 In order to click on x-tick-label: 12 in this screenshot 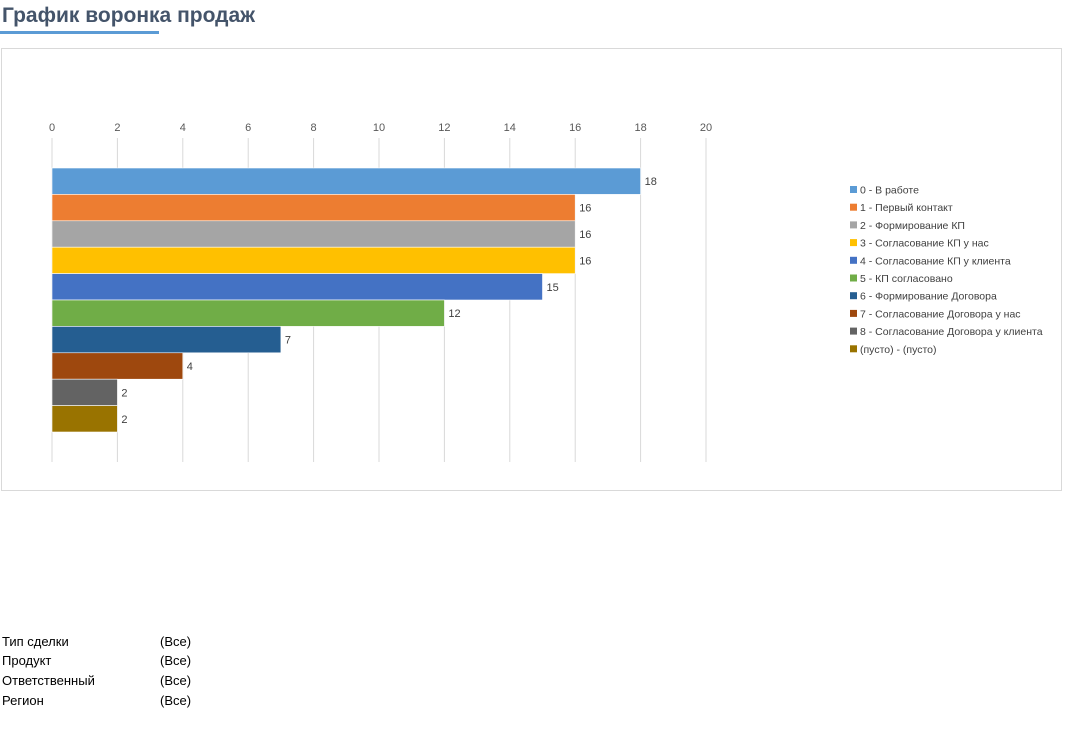, I will do `click(444, 128)`.